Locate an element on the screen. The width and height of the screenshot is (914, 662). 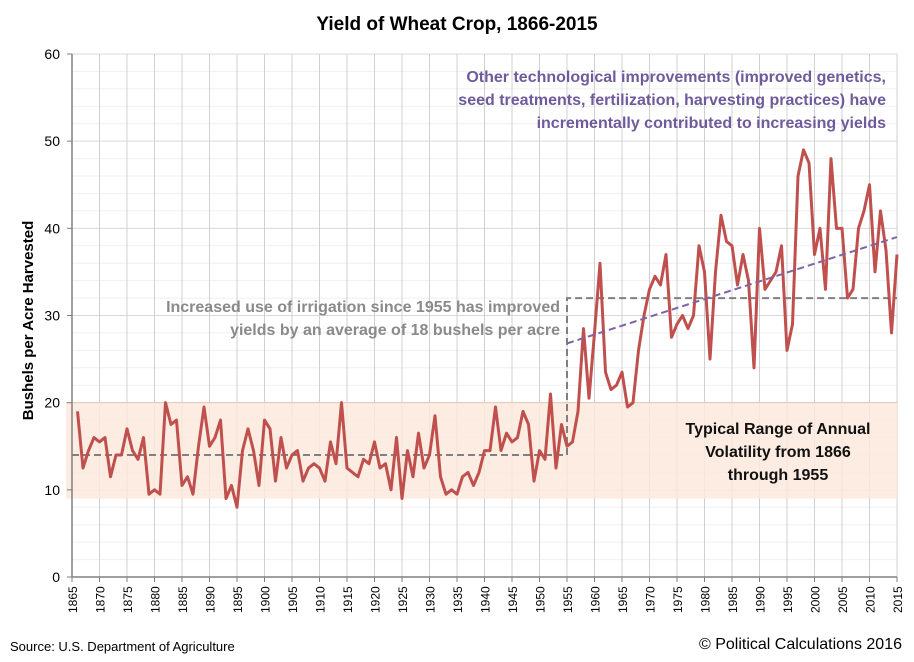
y-tick-label: 10 is located at coordinates (52, 490).